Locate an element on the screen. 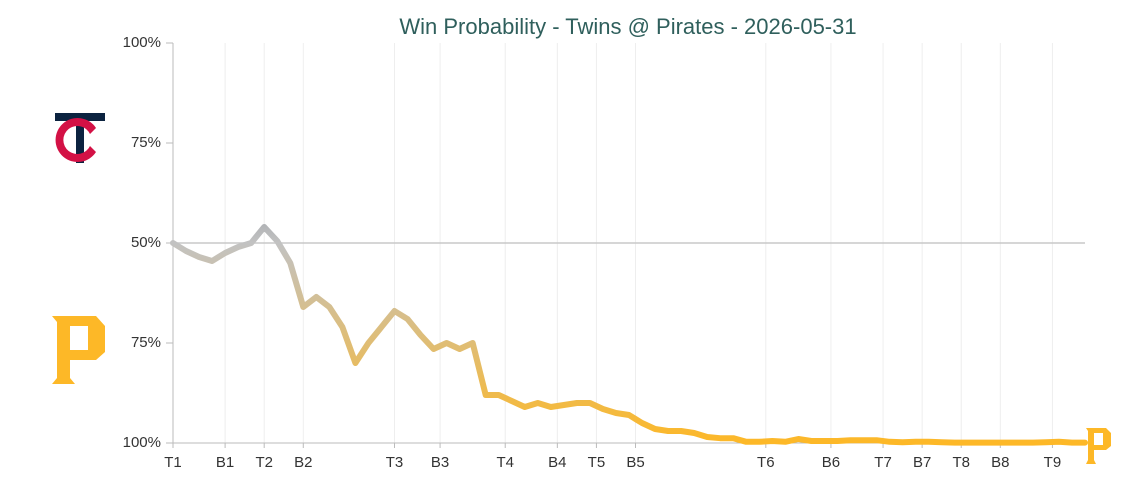 This screenshot has height=503, width=1144. x-tick-label: B6 is located at coordinates (831, 462).